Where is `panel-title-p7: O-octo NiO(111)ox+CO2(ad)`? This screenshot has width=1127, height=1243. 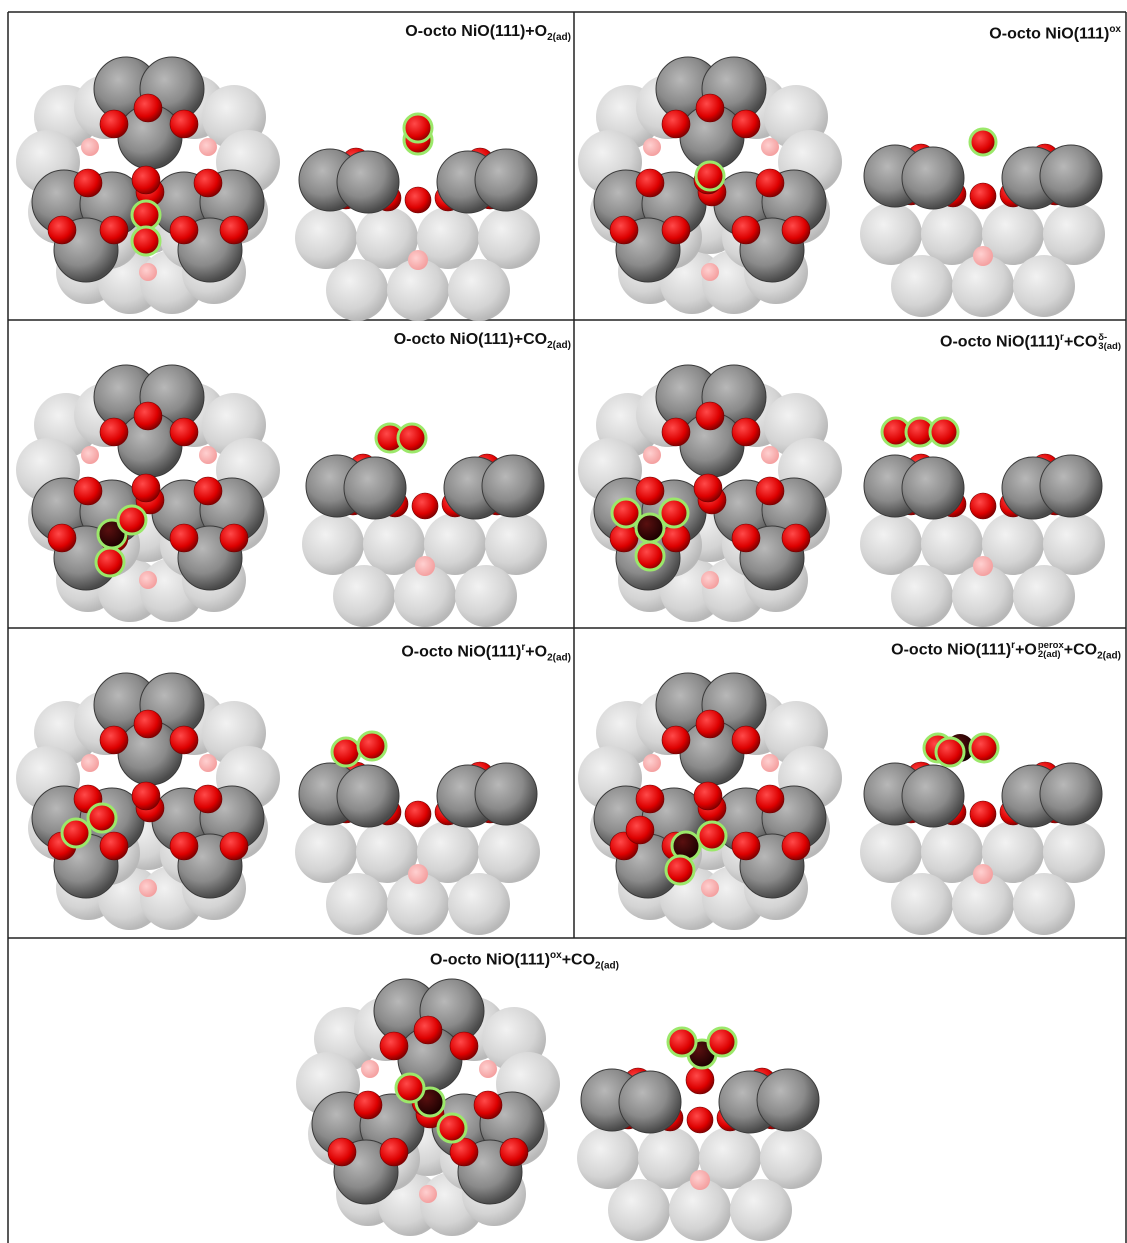
panel-title-p7: O-octo NiO(111)ox+CO2(ad) is located at coordinates (524, 961).